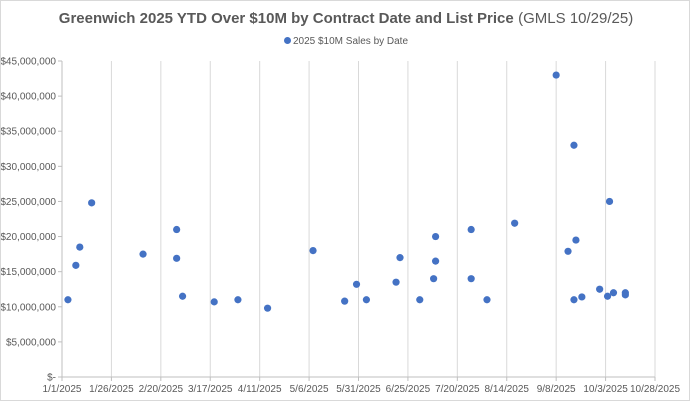  Describe the element at coordinates (287, 40) in the screenshot. I see `legend-marker` at that location.